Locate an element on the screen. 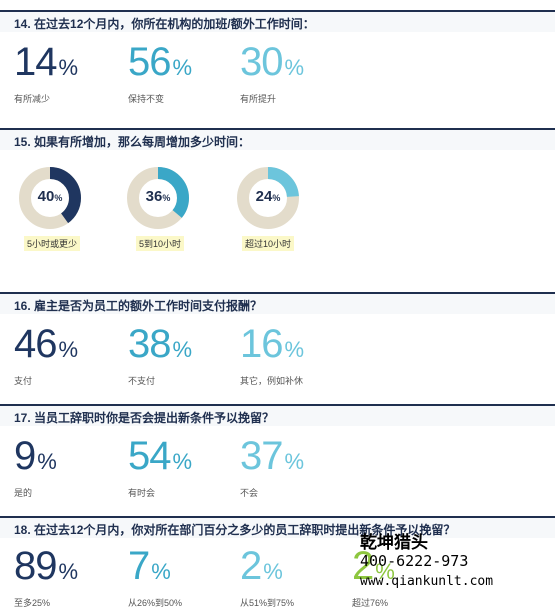 This screenshot has height=609, width=555. q14-stat-3: 30% 有所提升 is located at coordinates (272, 72).